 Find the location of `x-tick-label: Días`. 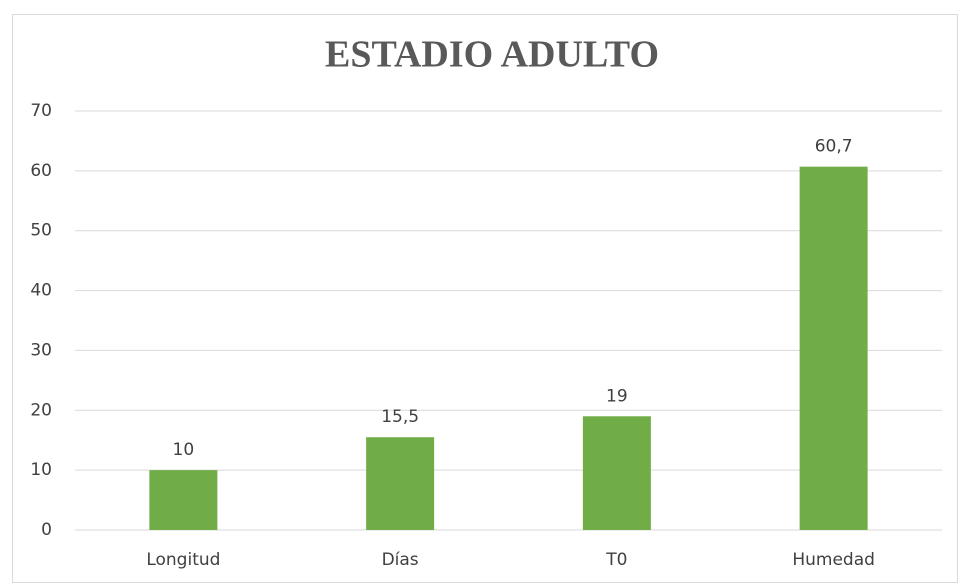

x-tick-label: Días is located at coordinates (400, 560).